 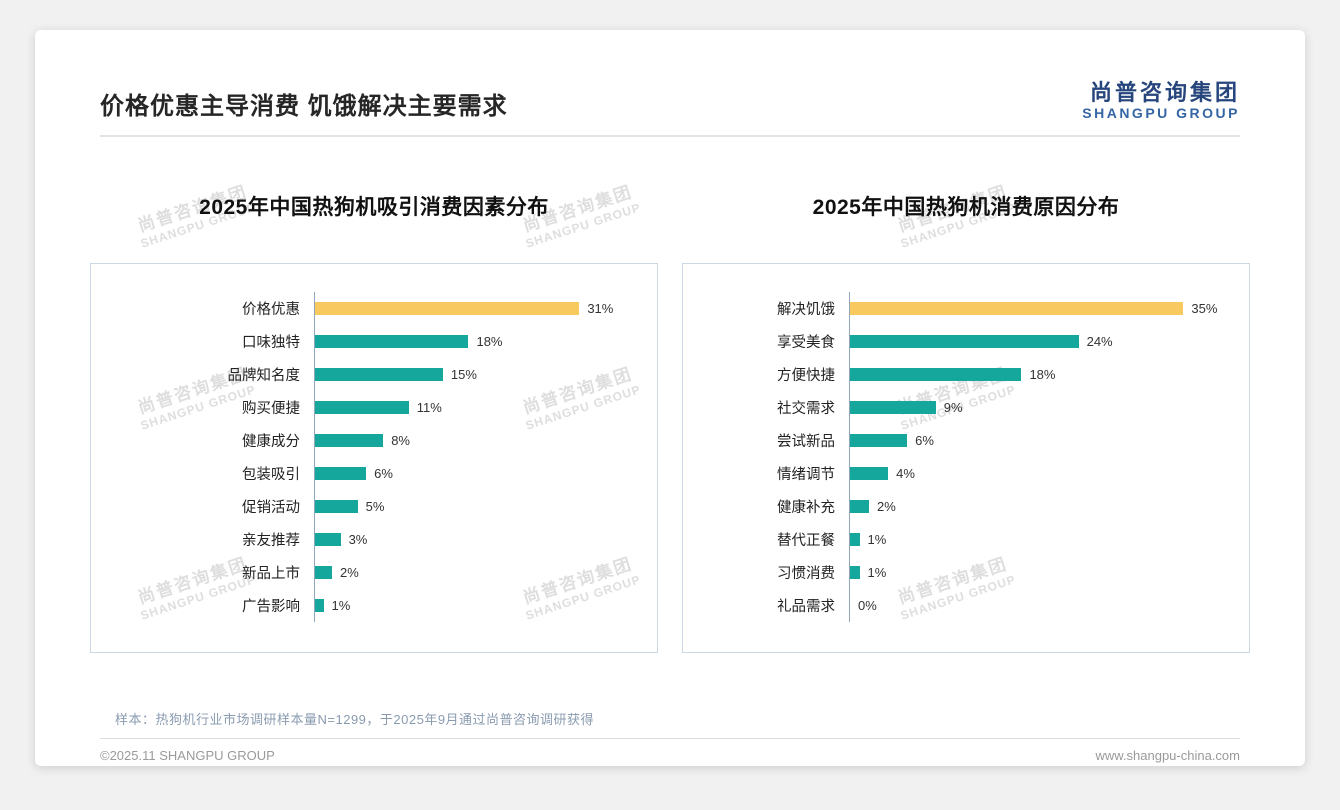 What do you see at coordinates (271, 409) in the screenshot?
I see `bar-category-label: 购买便捷` at bounding box center [271, 409].